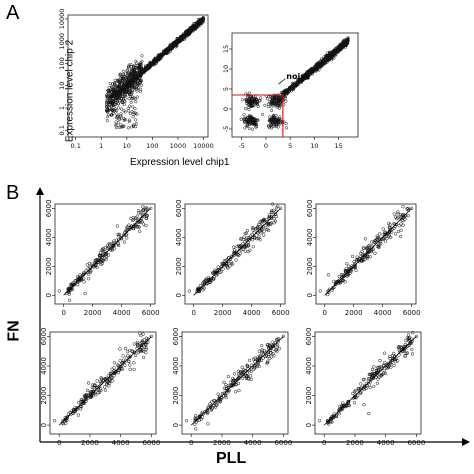 The image size is (474, 474). I want to click on x-tick-label: 1000, so click(178, 146).